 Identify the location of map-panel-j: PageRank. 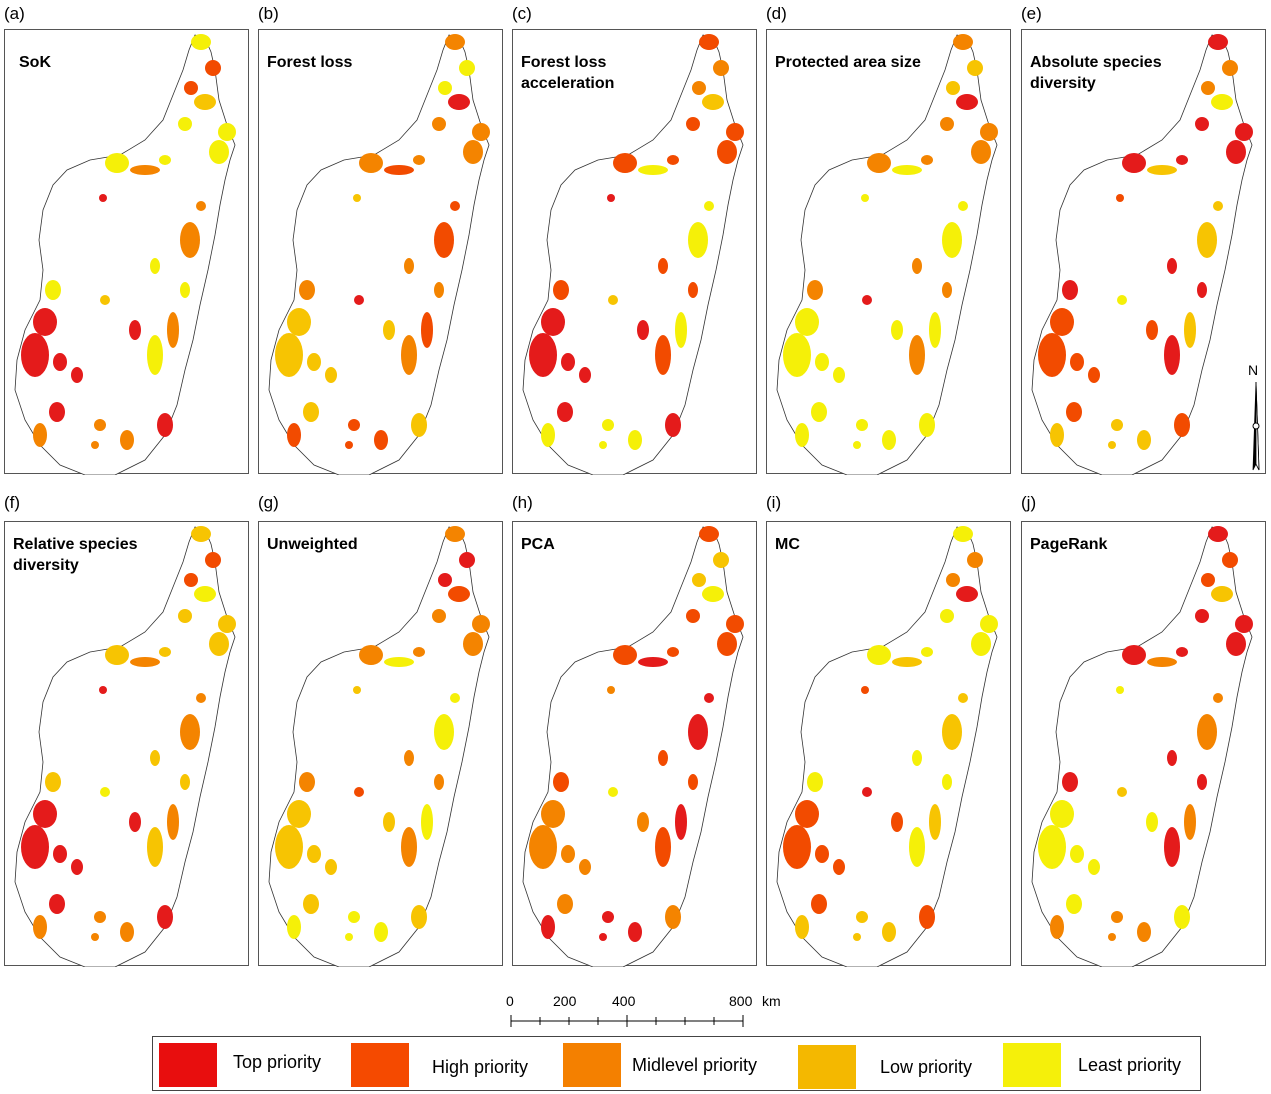
(1143, 744).